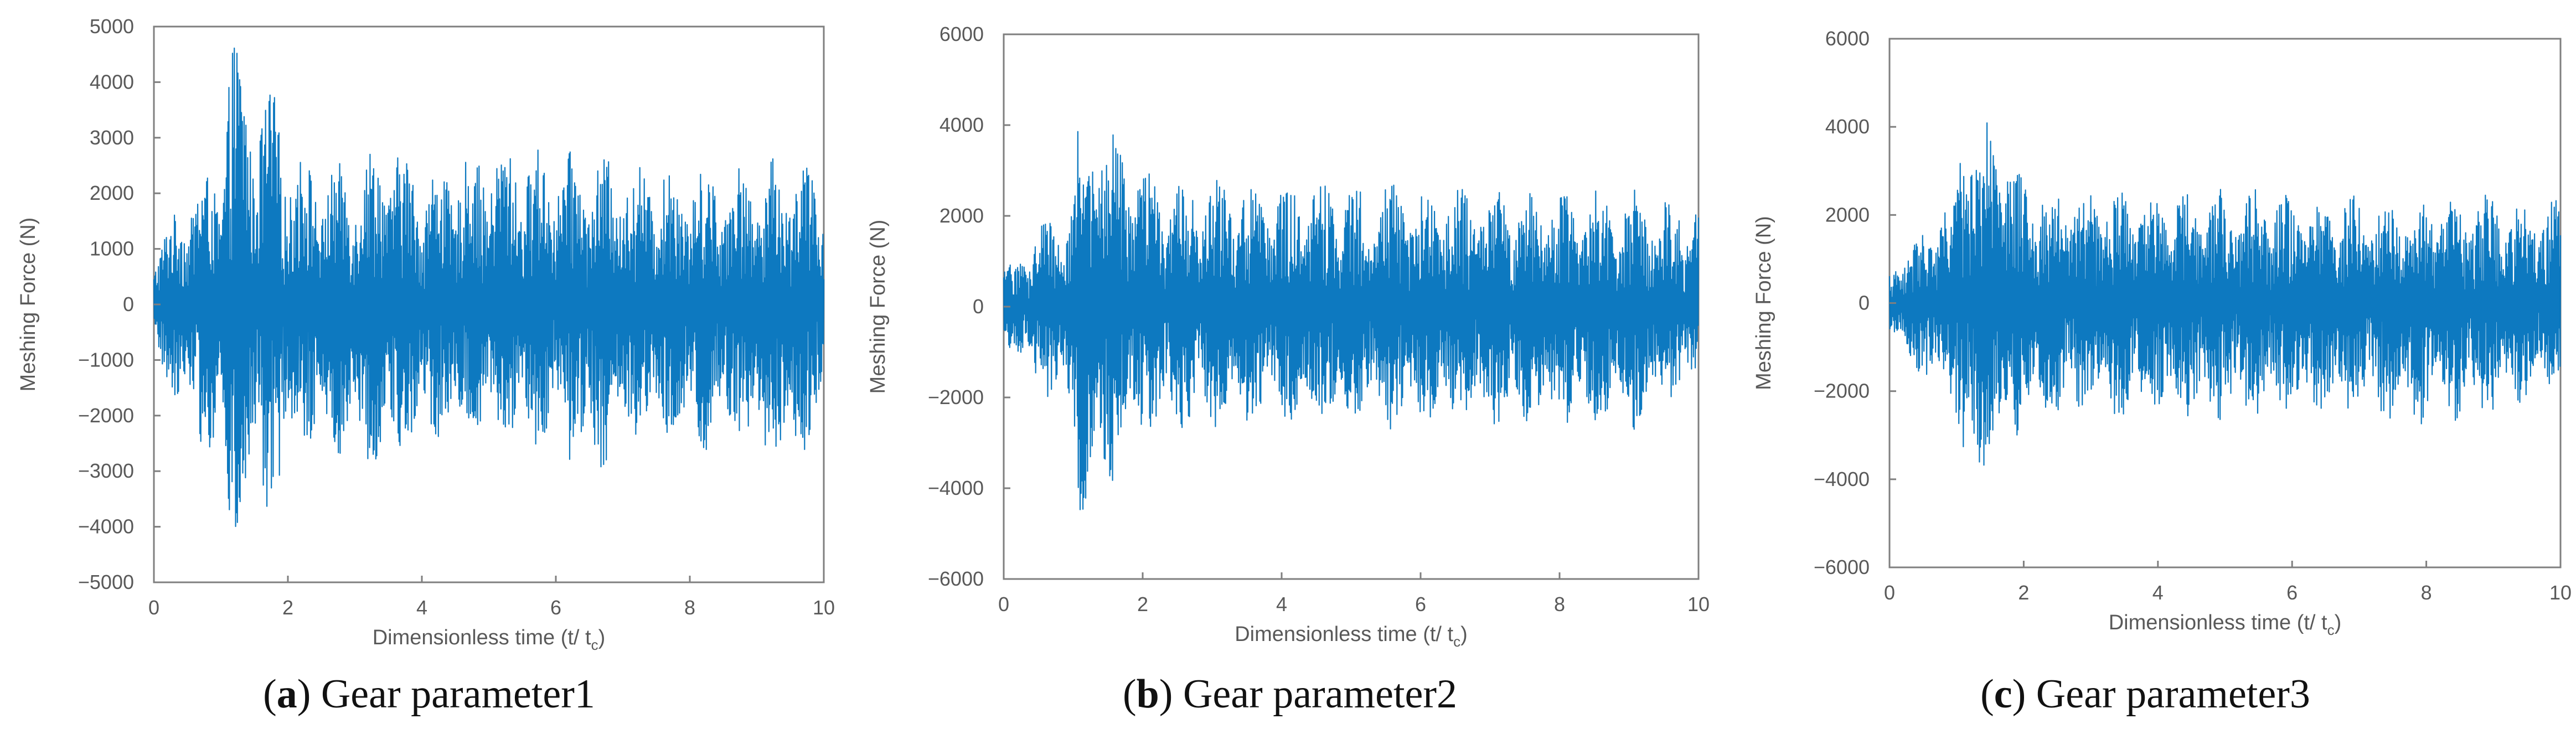 This screenshot has width=2576, height=729. I want to click on y-tick-label: 1000, so click(112, 249).